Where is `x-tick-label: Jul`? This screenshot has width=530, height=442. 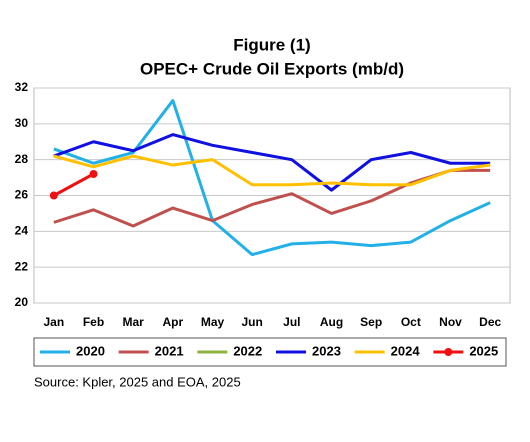
x-tick-label: Jul is located at coordinates (291, 322).